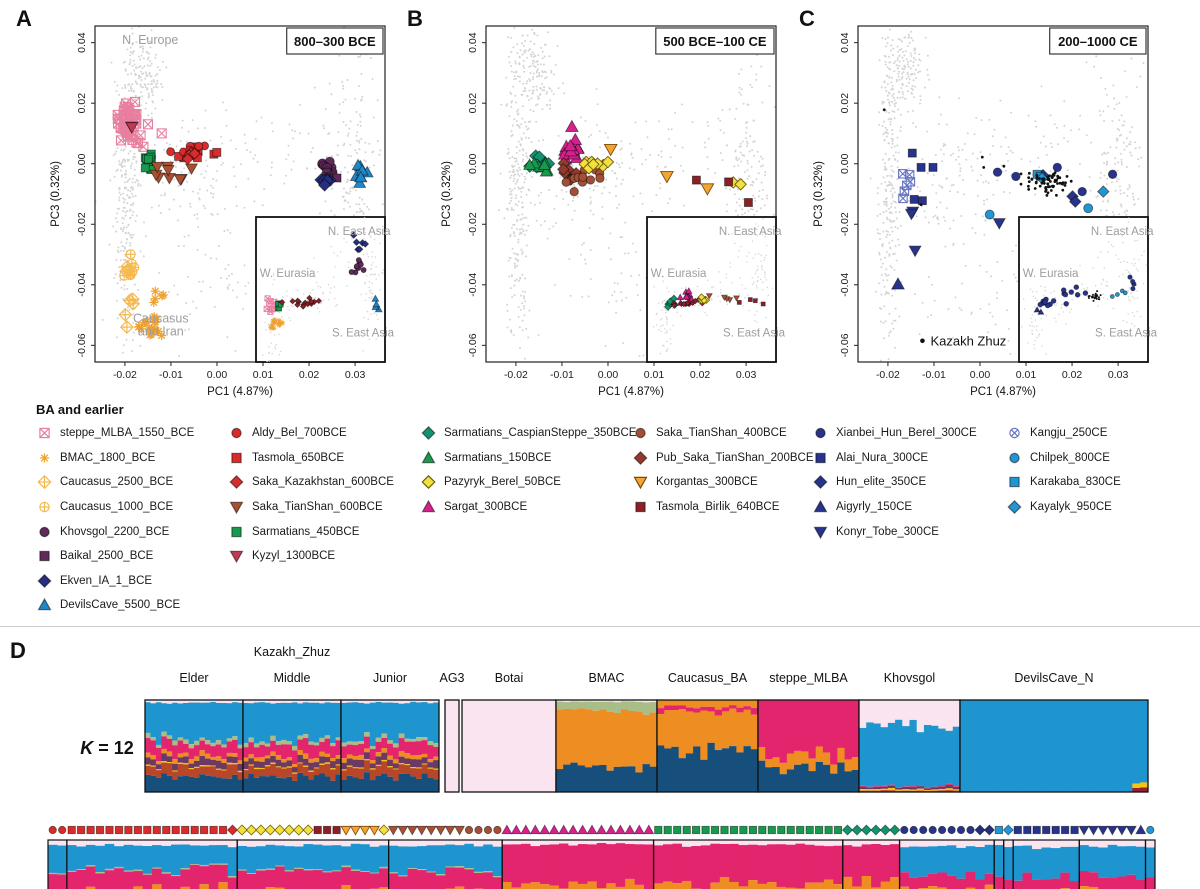  I want to click on legend-item-label: Kyzyl_1300BCE, so click(294, 556).